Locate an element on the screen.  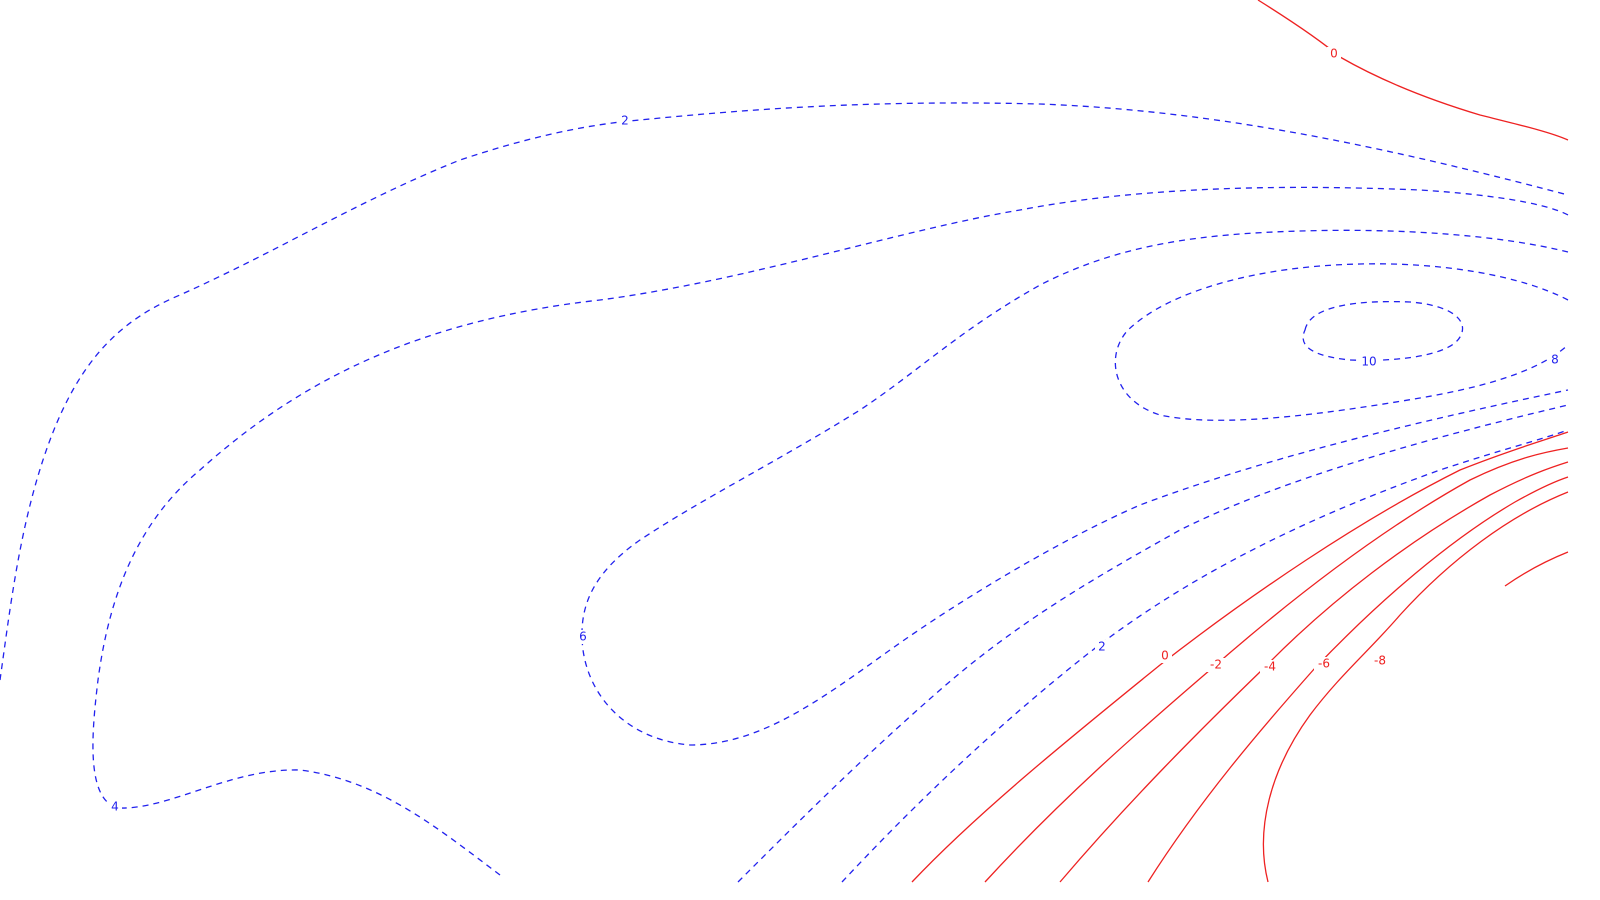
contour-line-neg-inner is located at coordinates (1536, 569).